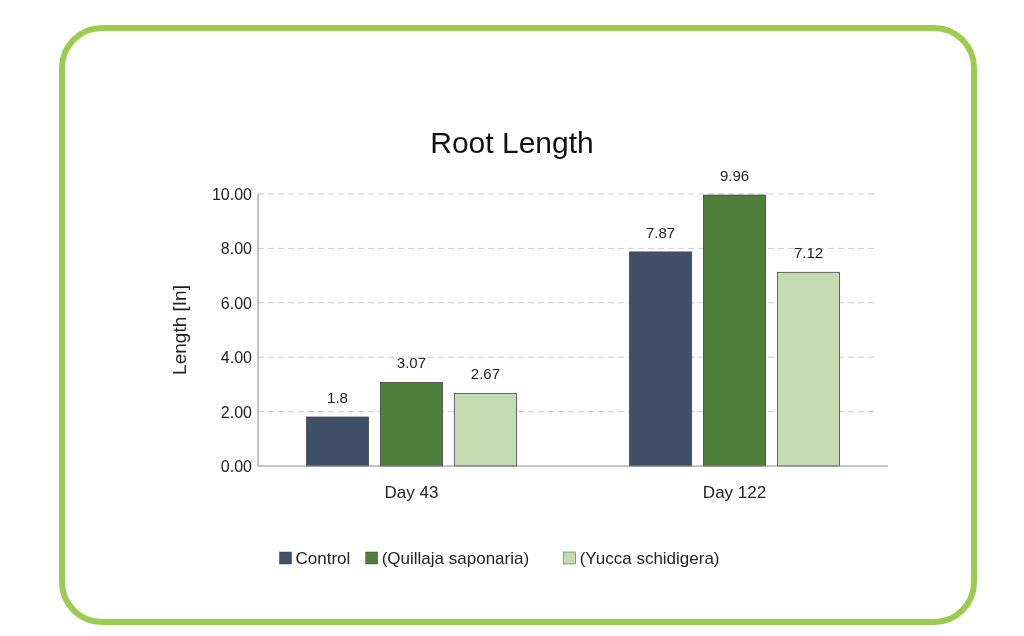 Image resolution: width=1024 pixels, height=636 pixels. Describe the element at coordinates (808, 253) in the screenshot. I see `data-label: 7.12` at that location.